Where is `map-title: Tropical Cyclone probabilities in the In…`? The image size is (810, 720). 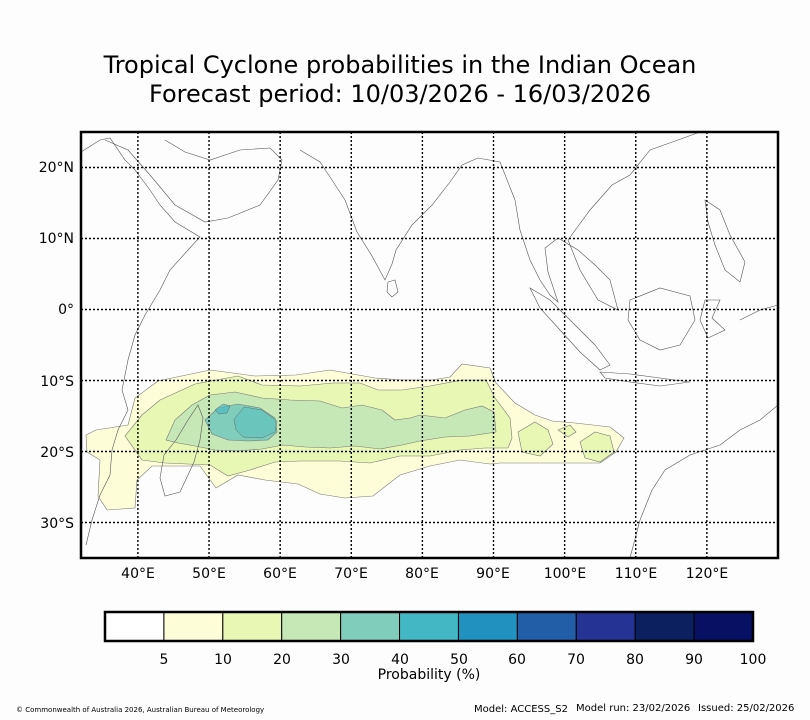
map-title: Tropical Cyclone probabilities in the In… is located at coordinates (400, 65).